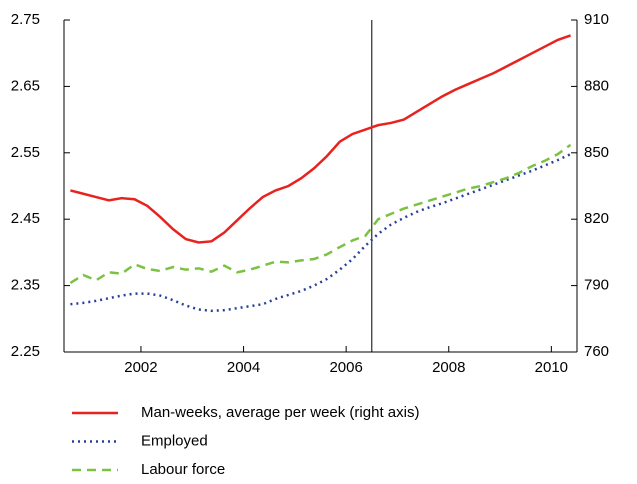 Image resolution: width=637 pixels, height=484 pixels. What do you see at coordinates (25, 85) in the screenshot?
I see `y-tick-label: 2.65` at bounding box center [25, 85].